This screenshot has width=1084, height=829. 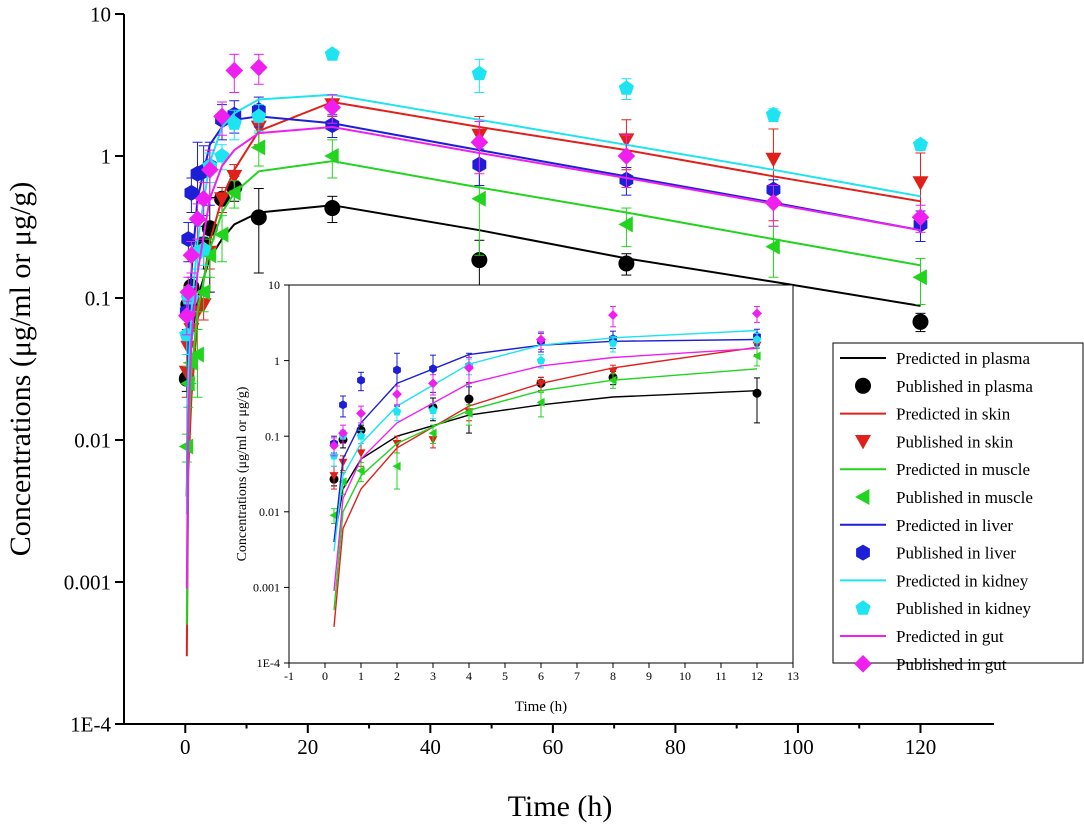 I want to click on inset-x-tick-label: 4, so click(x=469, y=676).